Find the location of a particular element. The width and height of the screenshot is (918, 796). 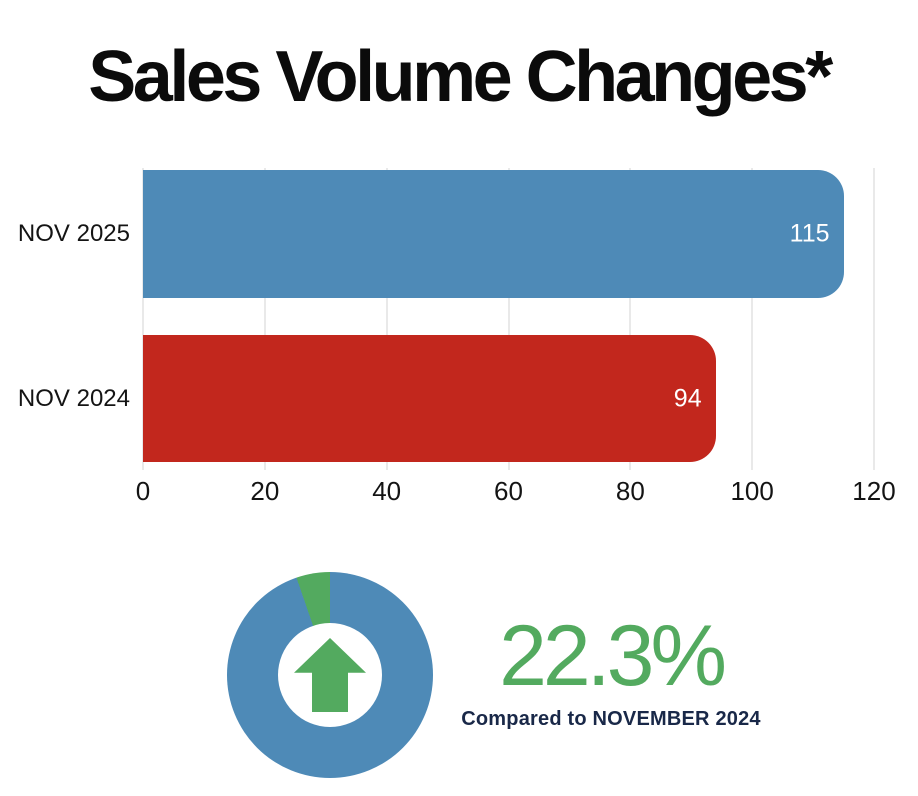

x-axis: 0 20 40 60 80 100 120 is located at coordinates (516, 488).